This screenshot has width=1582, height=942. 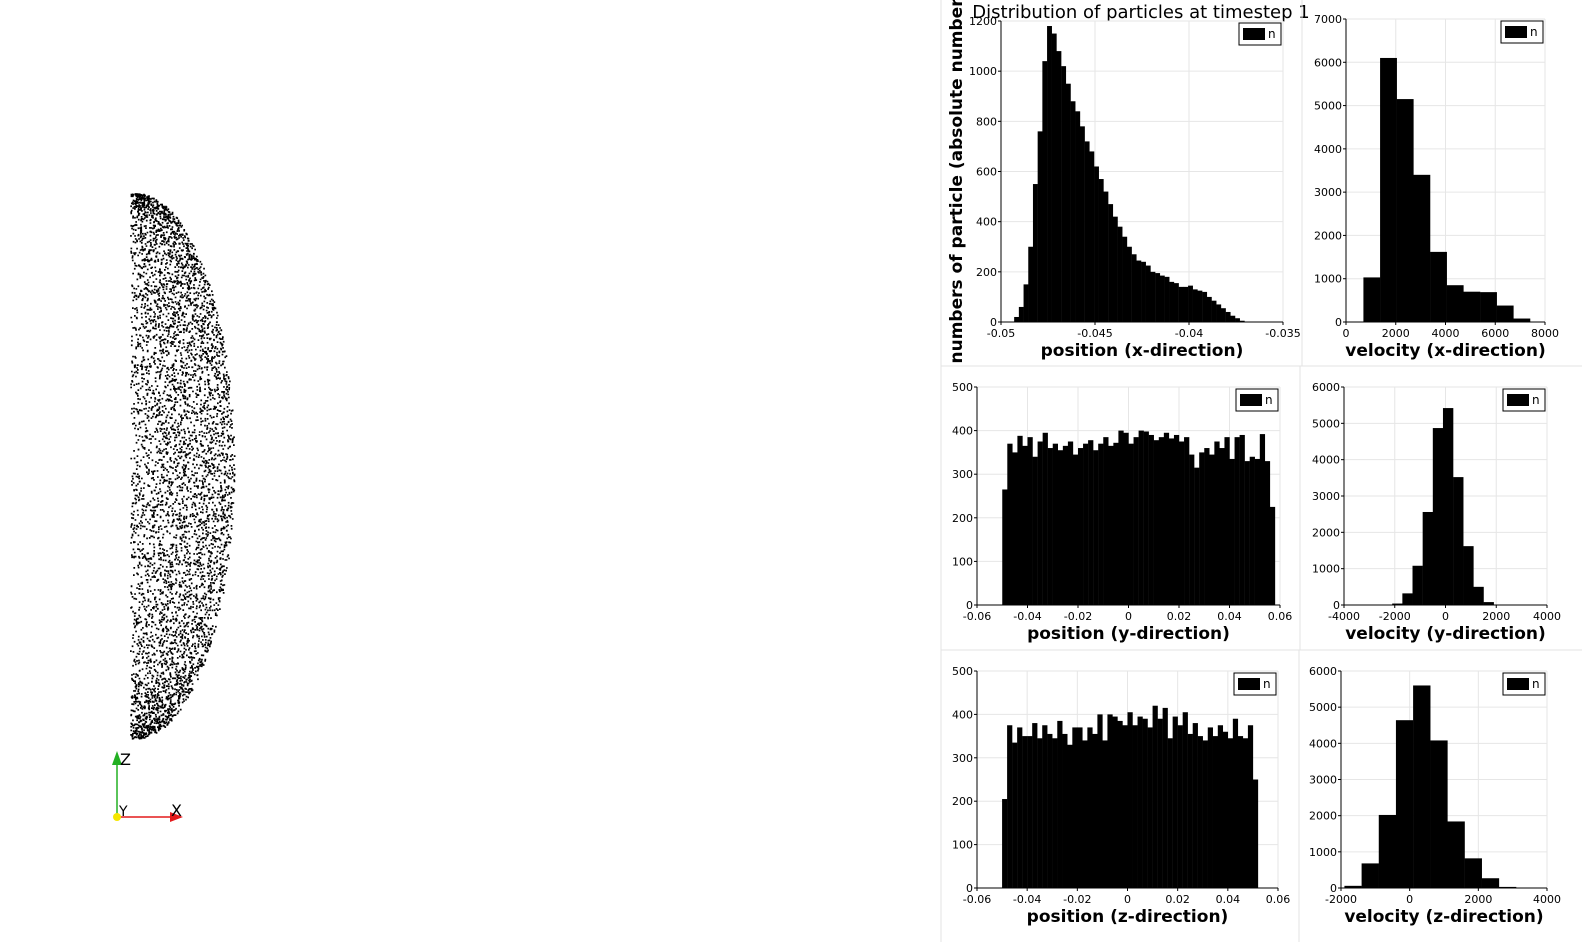 I want to click on x-tick-label: 4000, so click(x=1547, y=616).